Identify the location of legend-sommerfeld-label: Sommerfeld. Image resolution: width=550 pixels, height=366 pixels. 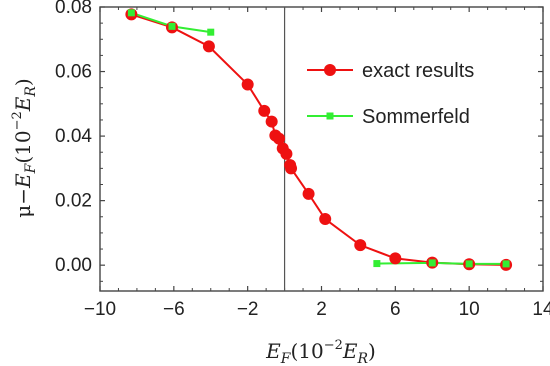
(416, 117).